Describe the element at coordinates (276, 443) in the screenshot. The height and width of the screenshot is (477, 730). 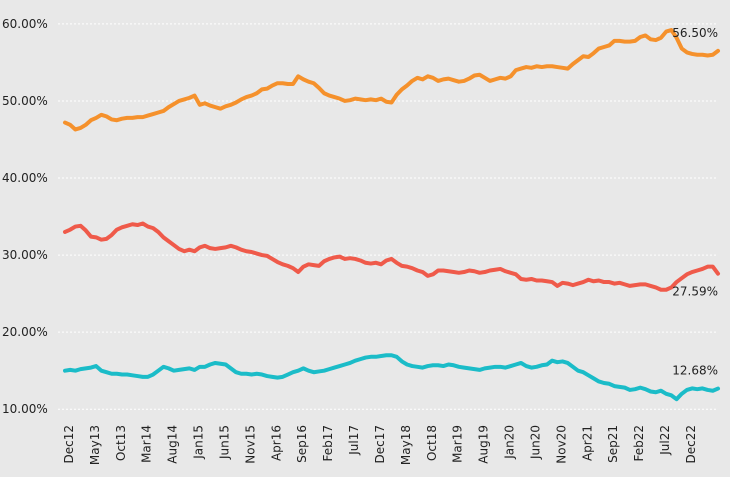
I see `x-tick-label: Apr16` at that location.